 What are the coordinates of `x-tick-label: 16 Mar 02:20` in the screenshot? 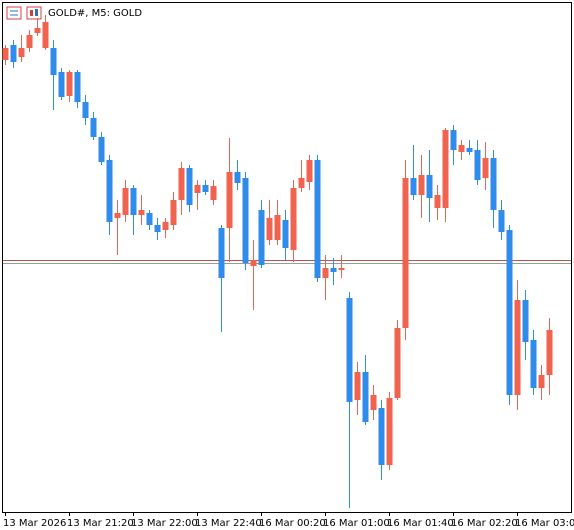 It's located at (484, 523).